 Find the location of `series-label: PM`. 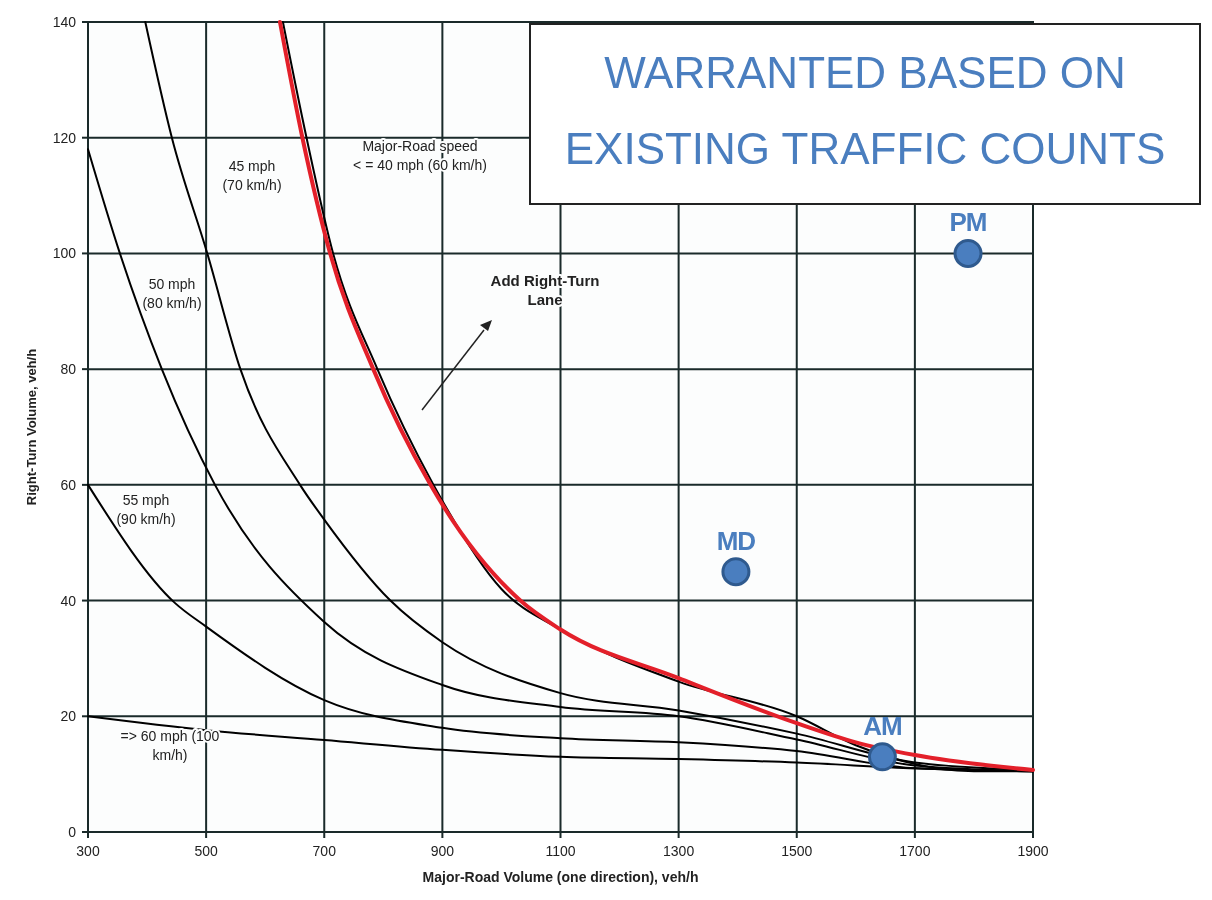

series-label: PM is located at coordinates (968, 222).